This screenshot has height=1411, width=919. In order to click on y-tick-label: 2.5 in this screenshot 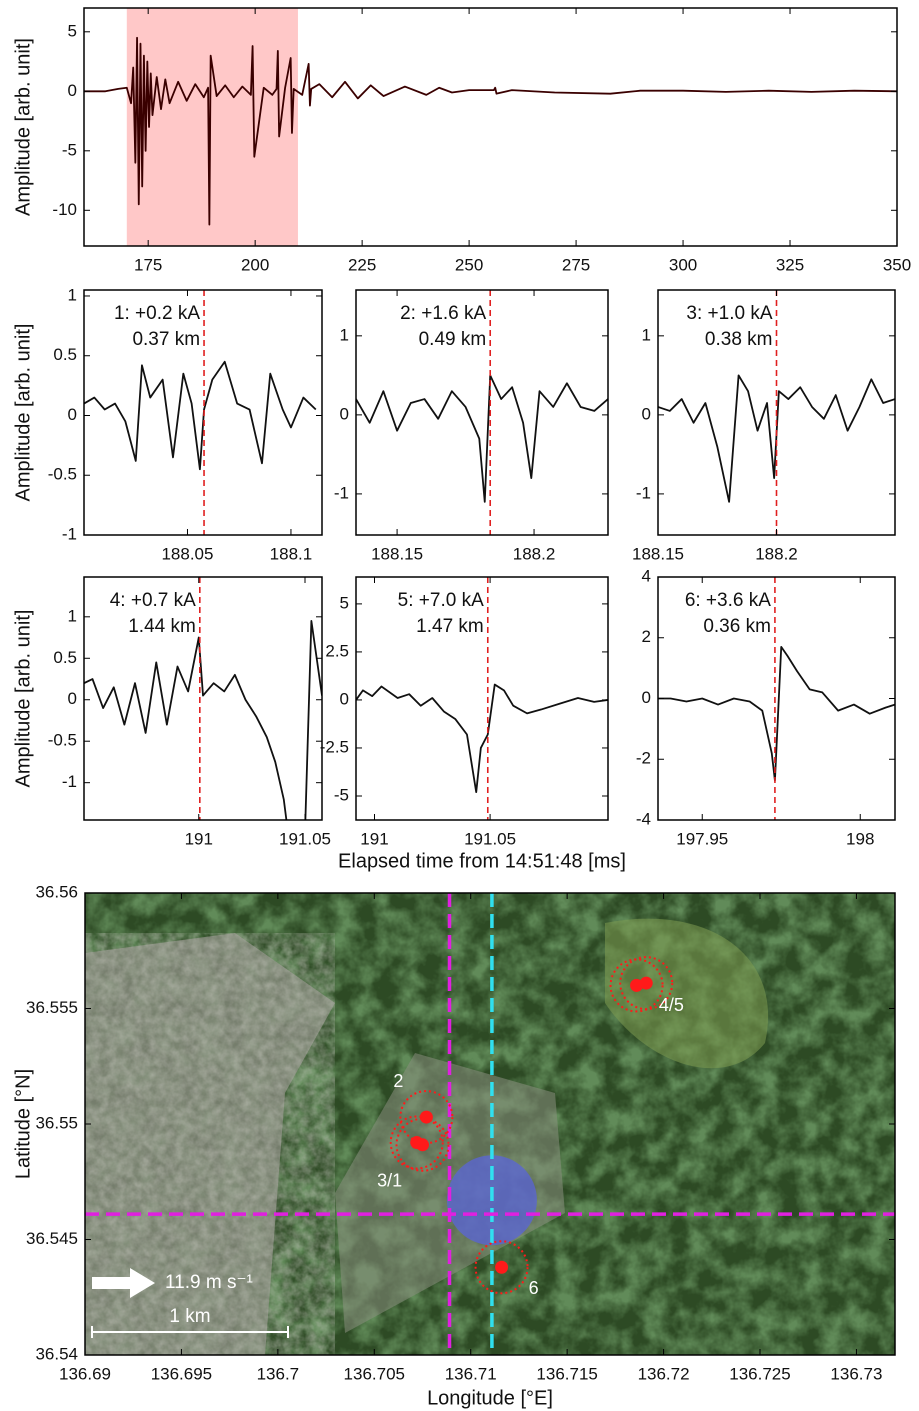, I will do `click(337, 650)`.